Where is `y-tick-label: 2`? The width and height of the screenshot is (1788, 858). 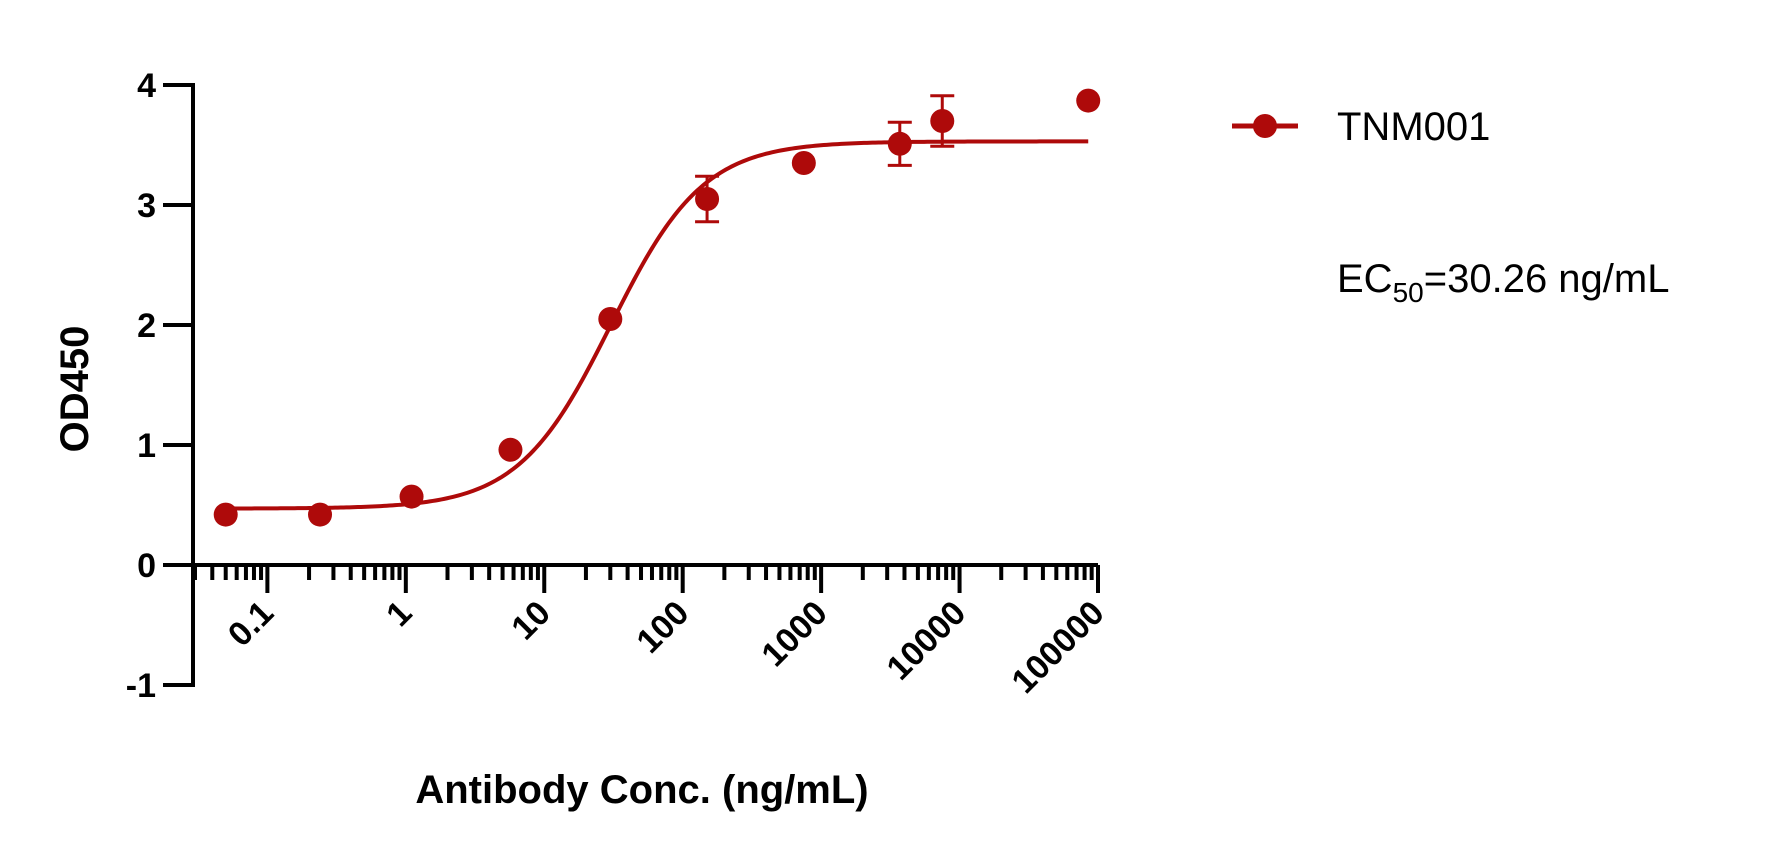
y-tick-label: 2 is located at coordinates (146, 326).